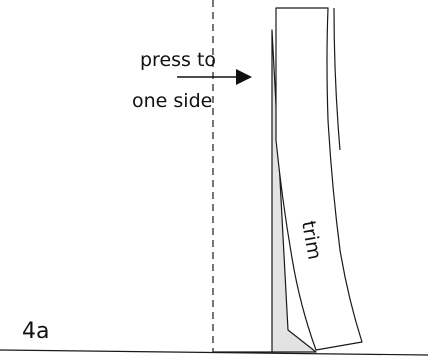  What do you see at coordinates (337, 79) in the screenshot?
I see `fabric-side-edge` at bounding box center [337, 79].